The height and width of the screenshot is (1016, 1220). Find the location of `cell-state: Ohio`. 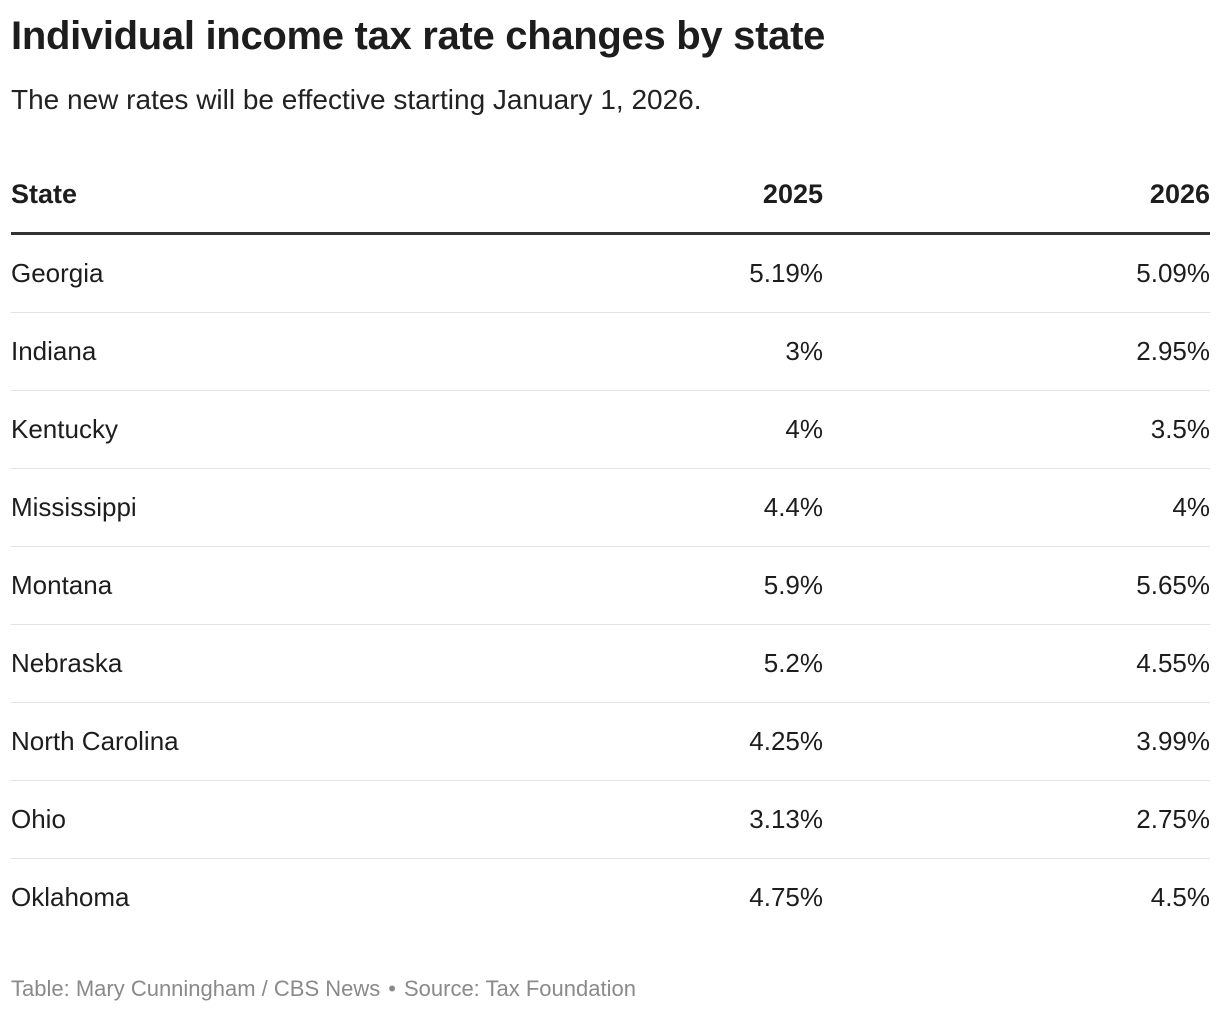

cell-state: Ohio is located at coordinates (38, 819).